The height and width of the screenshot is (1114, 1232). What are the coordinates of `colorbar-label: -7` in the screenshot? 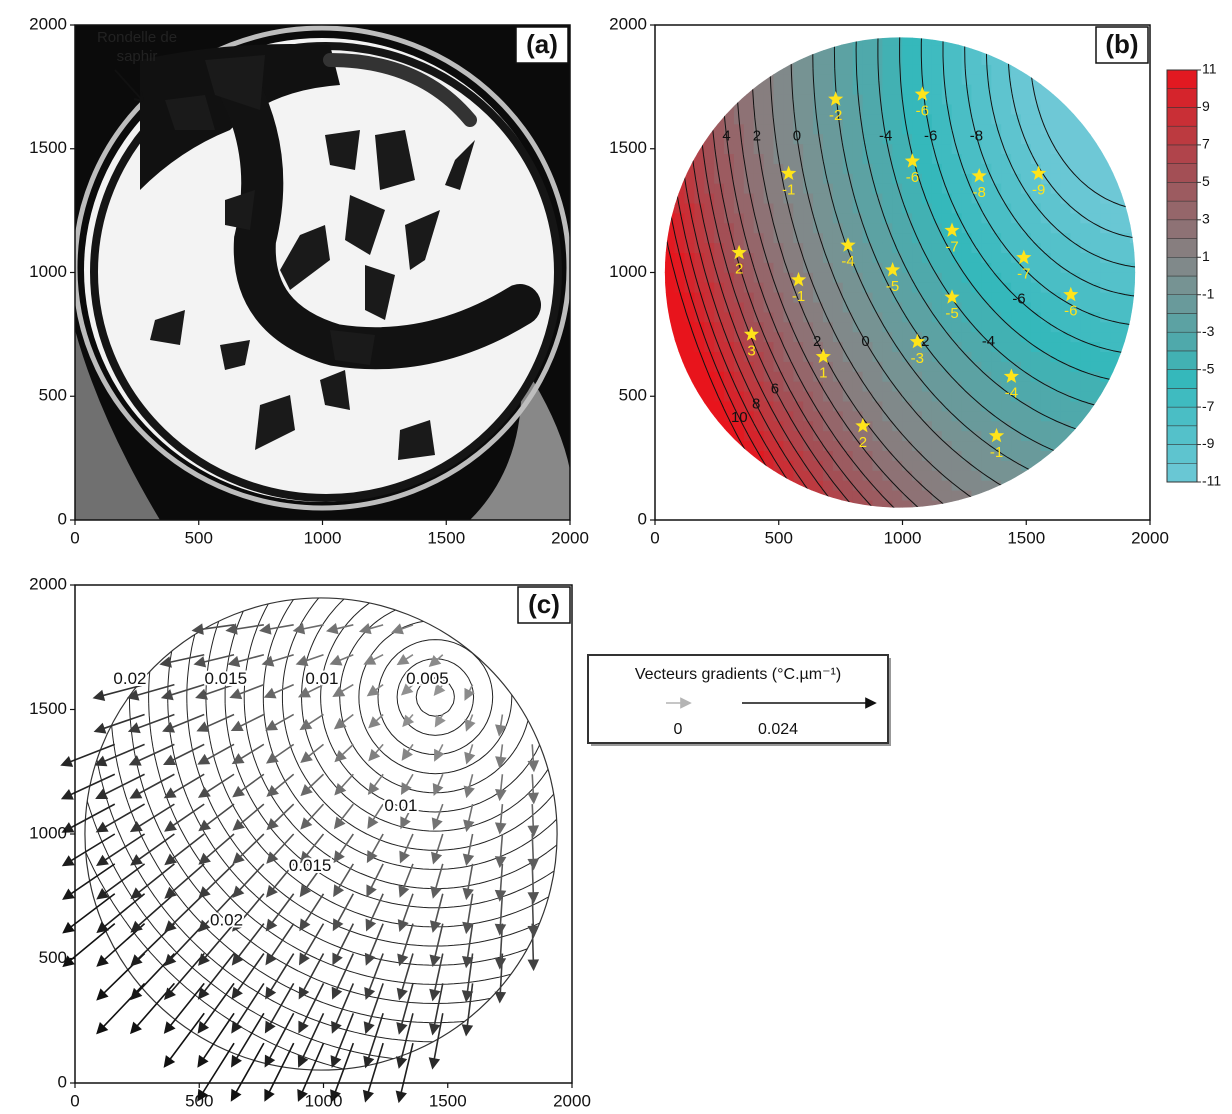 It's located at (1208, 406).